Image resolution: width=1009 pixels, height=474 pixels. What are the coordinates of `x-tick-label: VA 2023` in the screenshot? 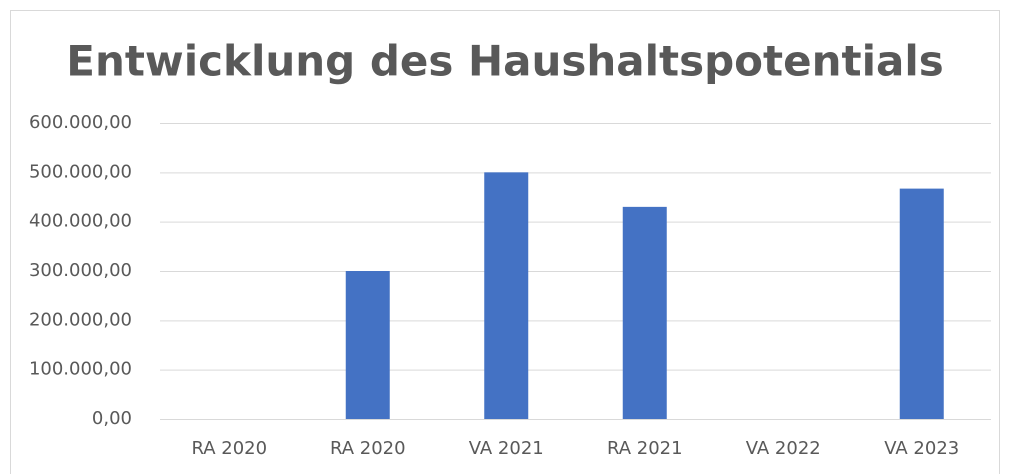 It's located at (921, 448).